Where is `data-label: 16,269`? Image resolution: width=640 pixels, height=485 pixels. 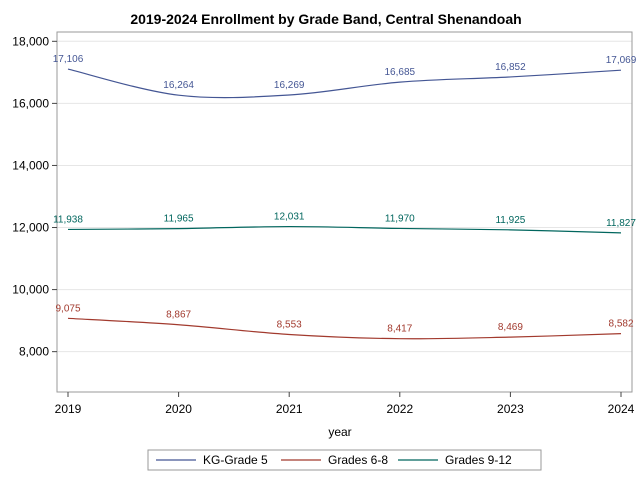
data-label: 16,269 is located at coordinates (289, 85).